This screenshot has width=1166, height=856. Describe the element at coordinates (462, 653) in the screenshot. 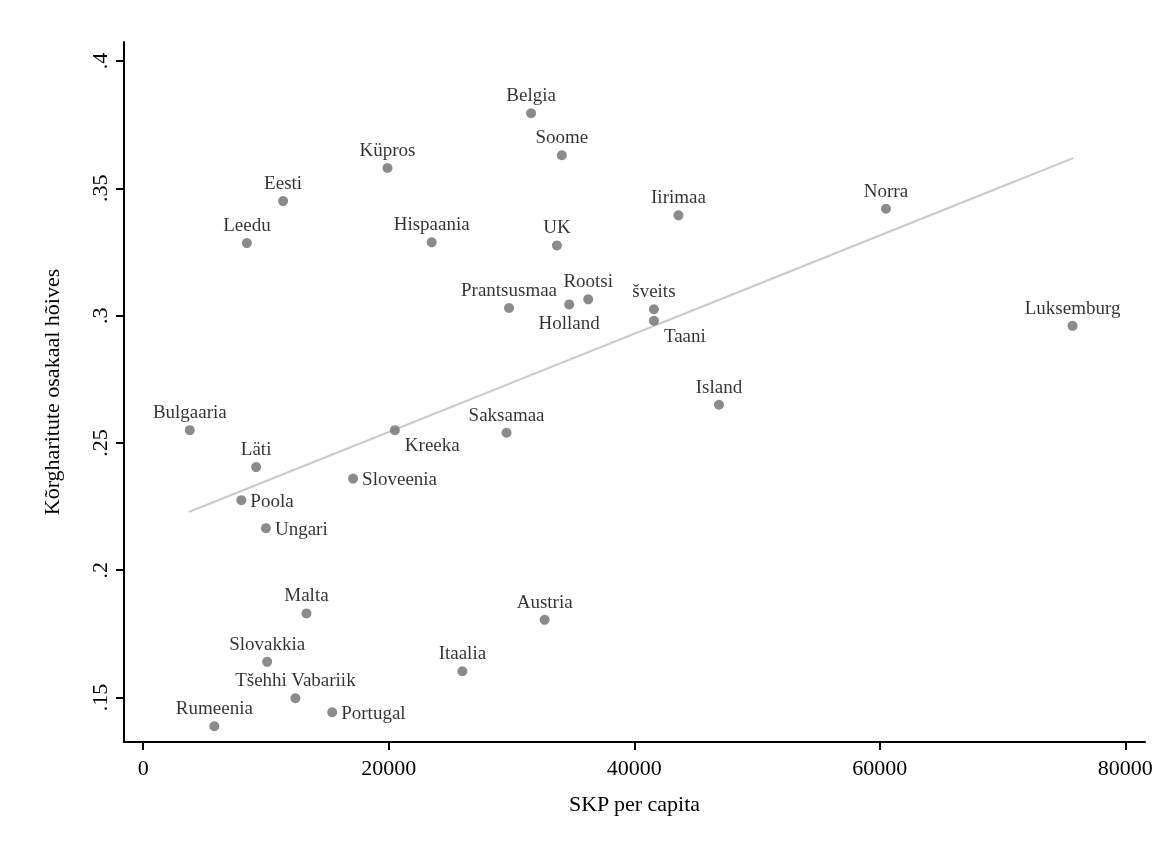

I see `series-label: Itaalia` at that location.